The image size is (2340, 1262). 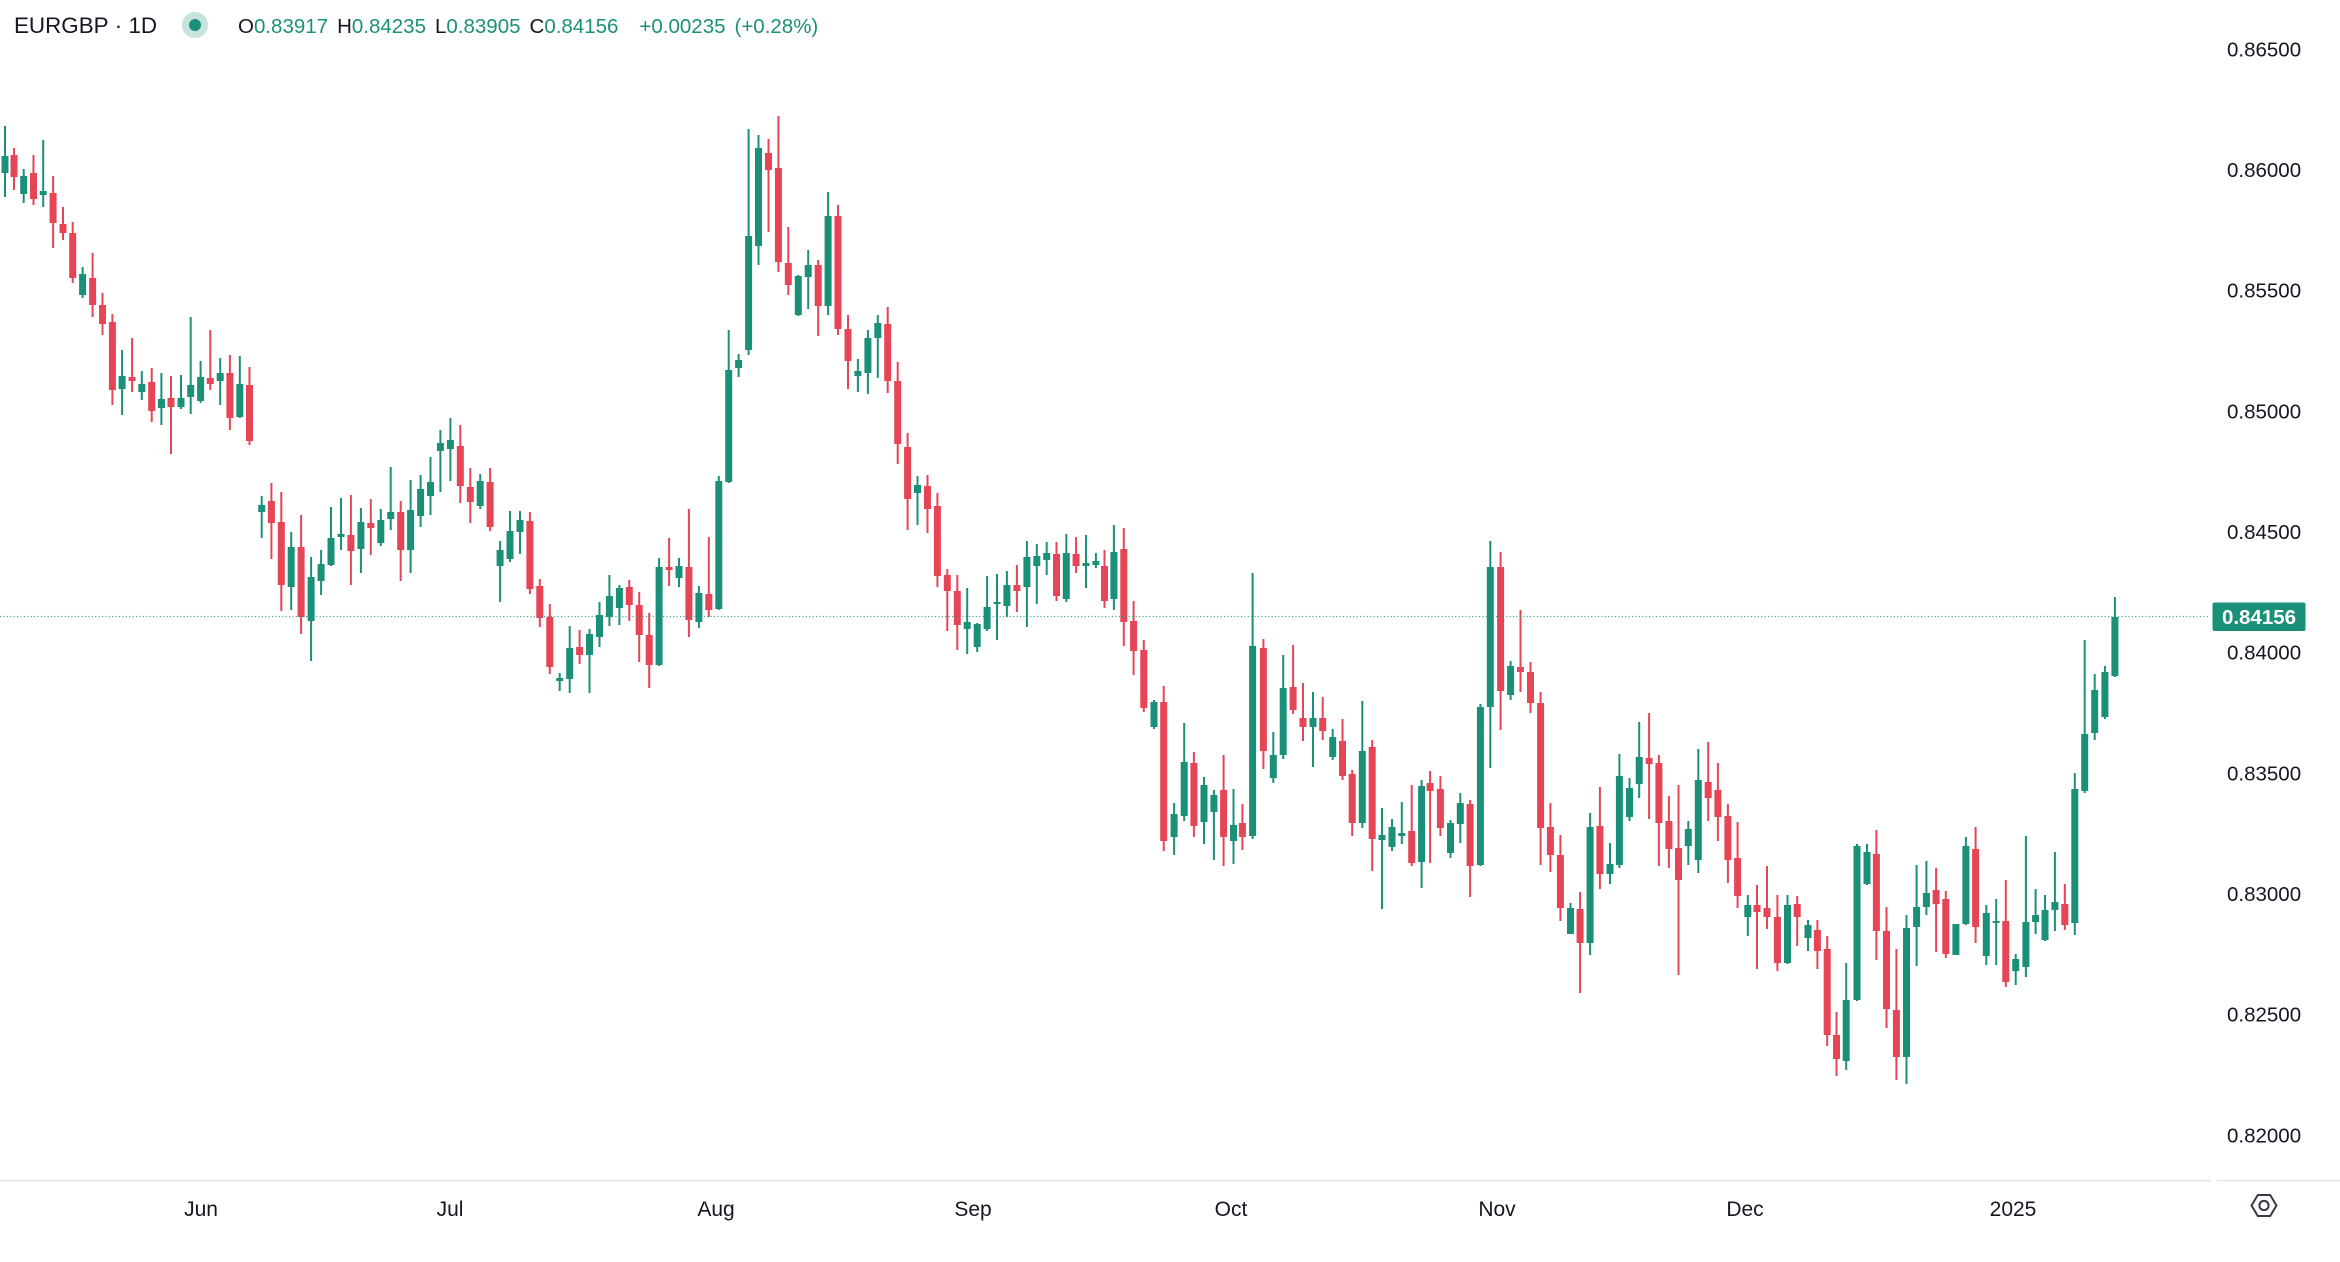 I want to click on svg-text: Jun, so click(x=201, y=1209).